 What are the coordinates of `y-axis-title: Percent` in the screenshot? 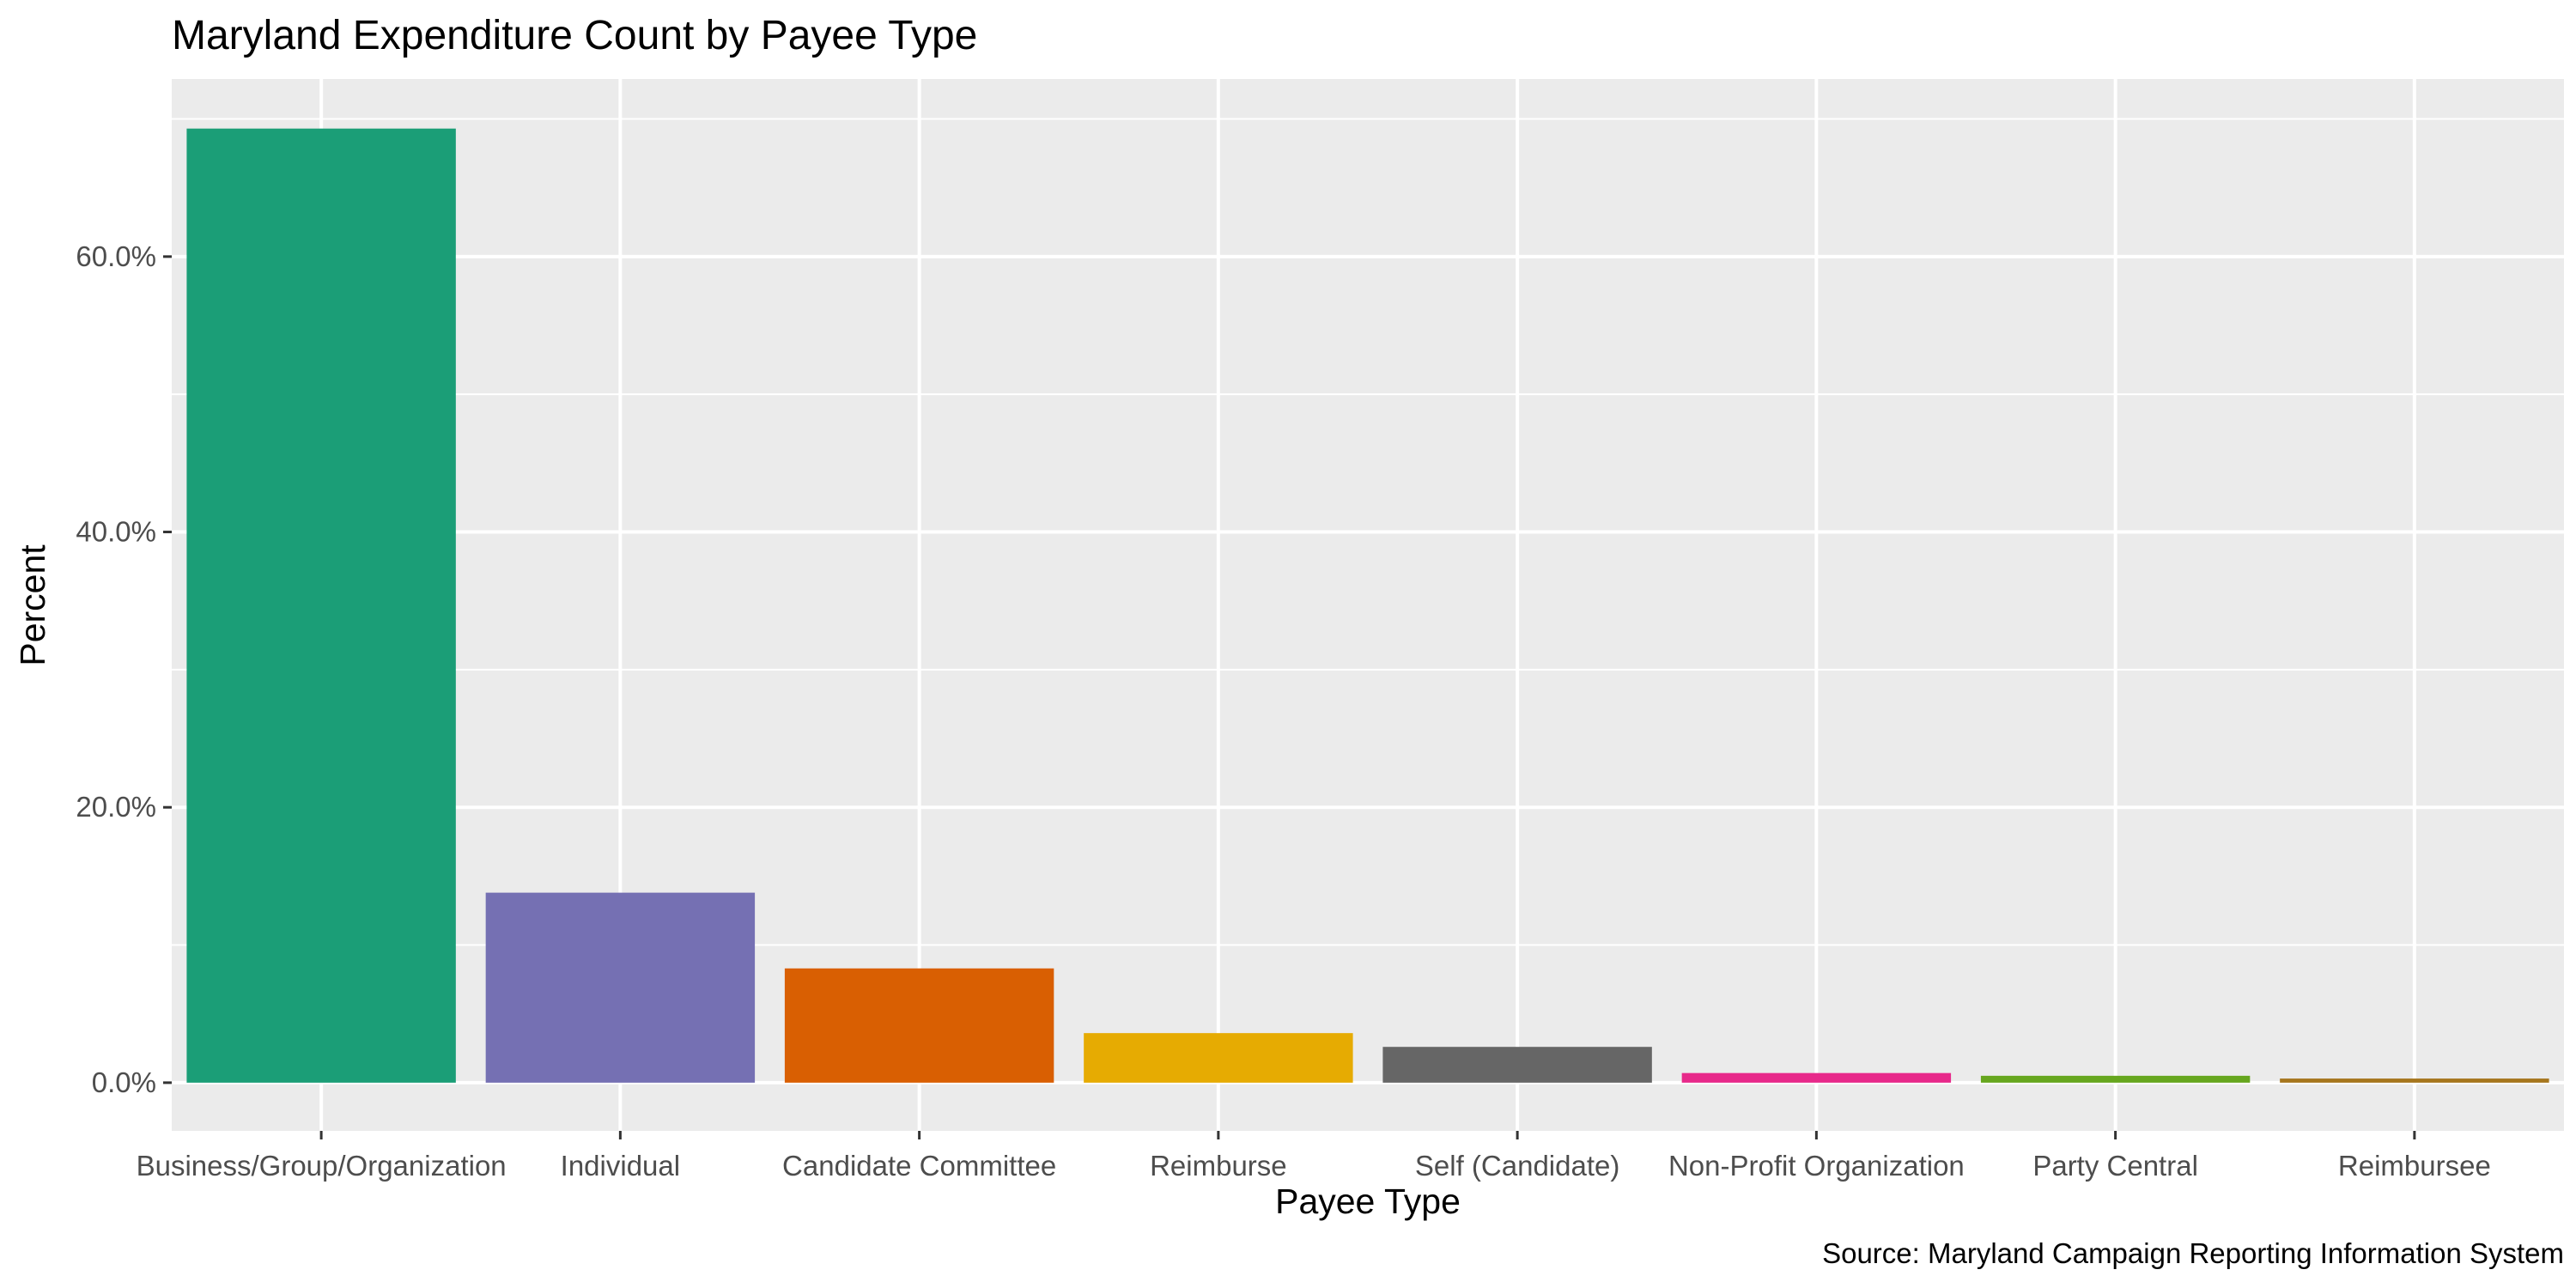 It's located at (32, 605).